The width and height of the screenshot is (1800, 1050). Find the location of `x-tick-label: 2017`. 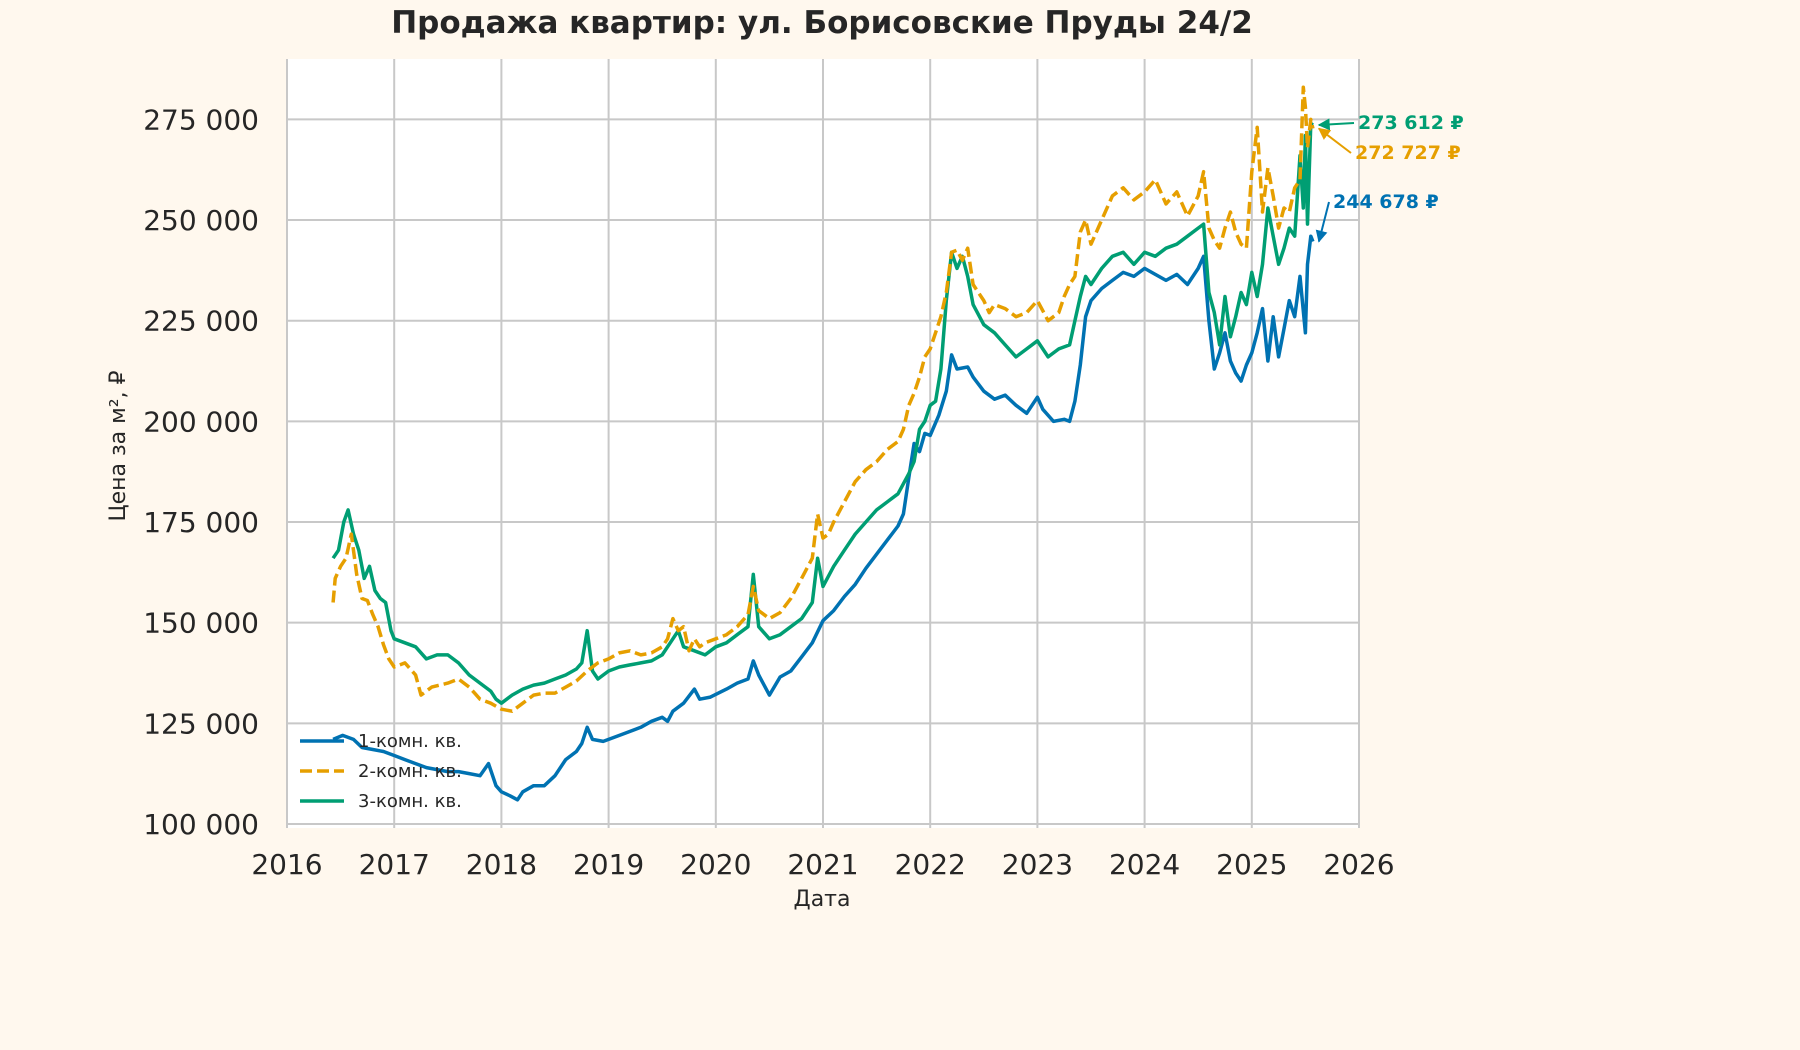

x-tick-label: 2017 is located at coordinates (394, 864).